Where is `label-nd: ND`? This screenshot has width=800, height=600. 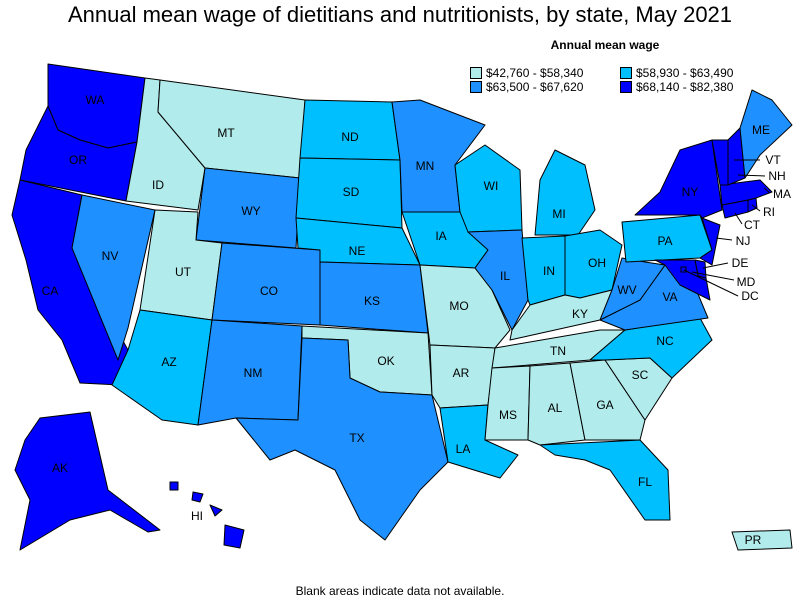 label-nd: ND is located at coordinates (350, 137).